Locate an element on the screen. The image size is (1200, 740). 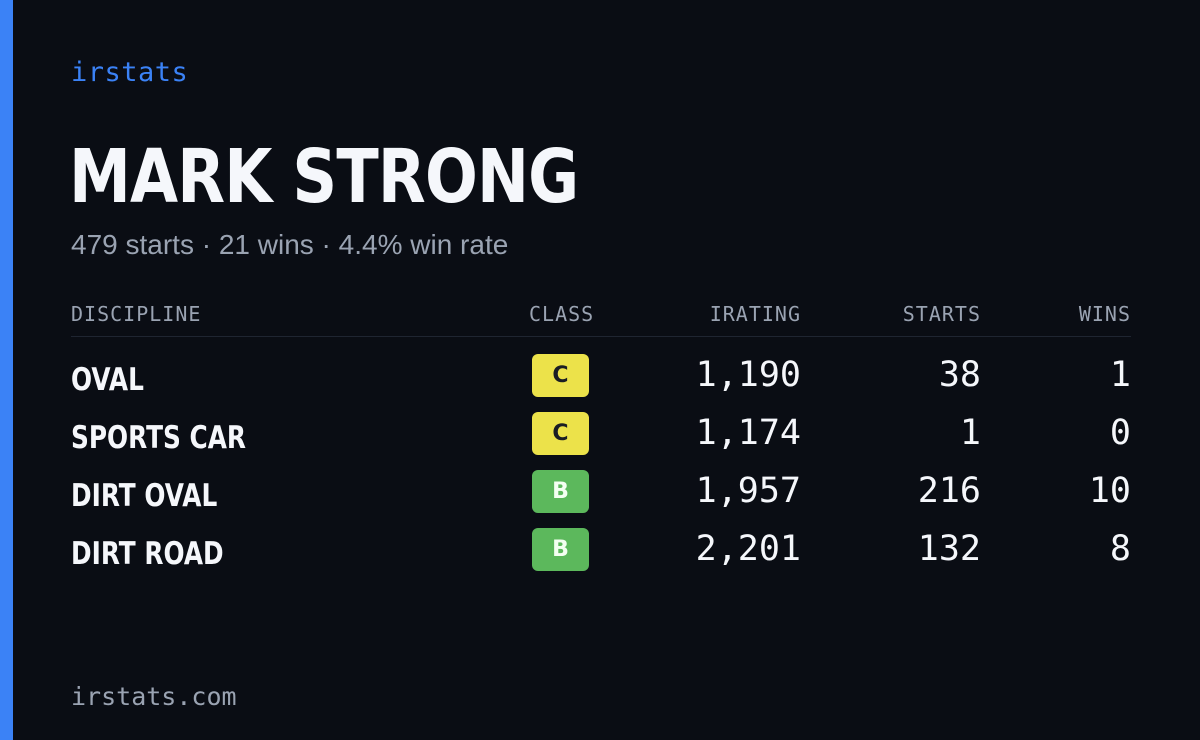
wins-value: 10 is located at coordinates (1109, 491).